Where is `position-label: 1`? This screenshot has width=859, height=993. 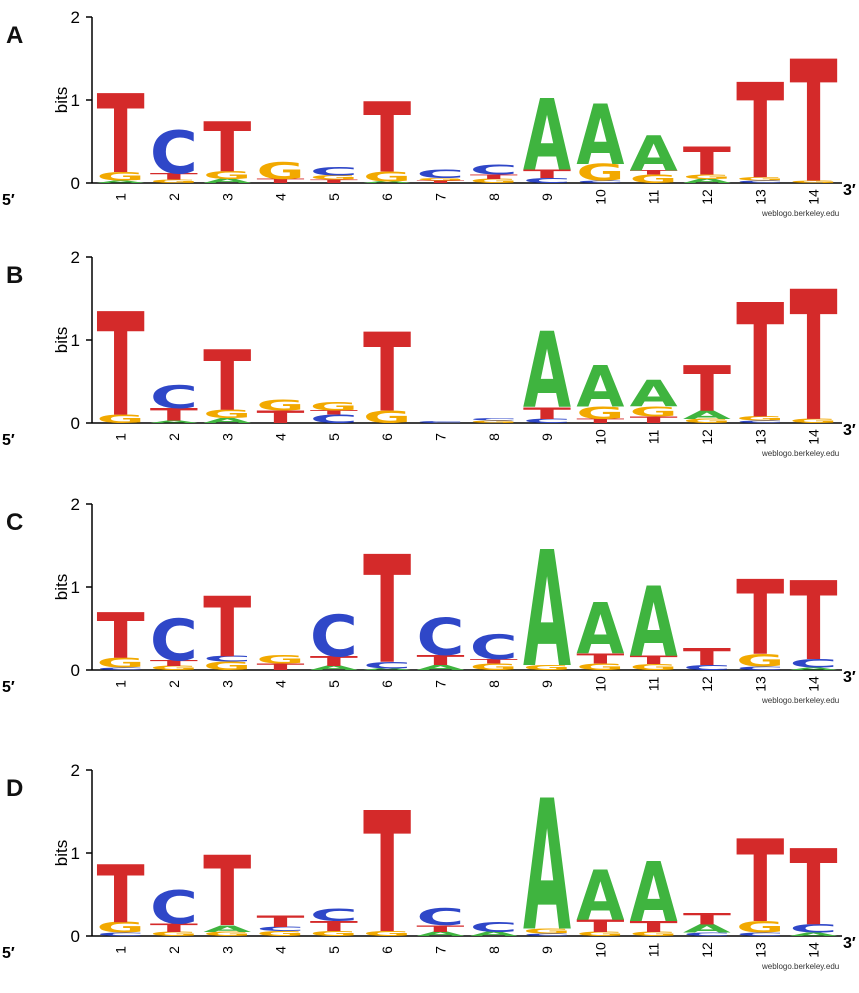 position-label: 1 is located at coordinates (121, 684).